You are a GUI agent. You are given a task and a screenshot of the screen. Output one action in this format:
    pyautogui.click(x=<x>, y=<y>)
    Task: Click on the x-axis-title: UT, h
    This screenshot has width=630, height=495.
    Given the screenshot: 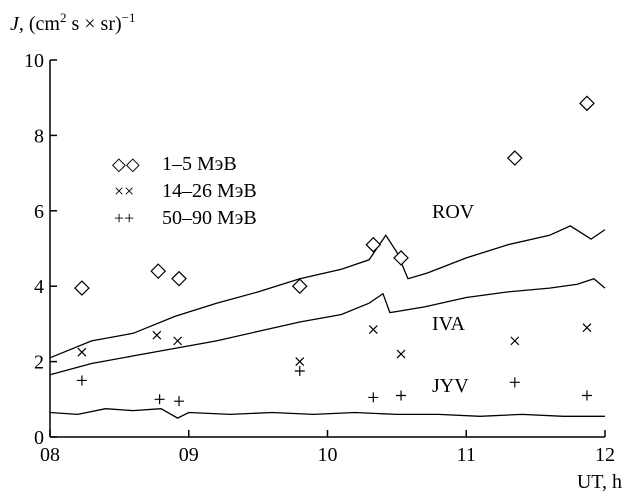 What is the action you would take?
    pyautogui.click(x=599, y=482)
    